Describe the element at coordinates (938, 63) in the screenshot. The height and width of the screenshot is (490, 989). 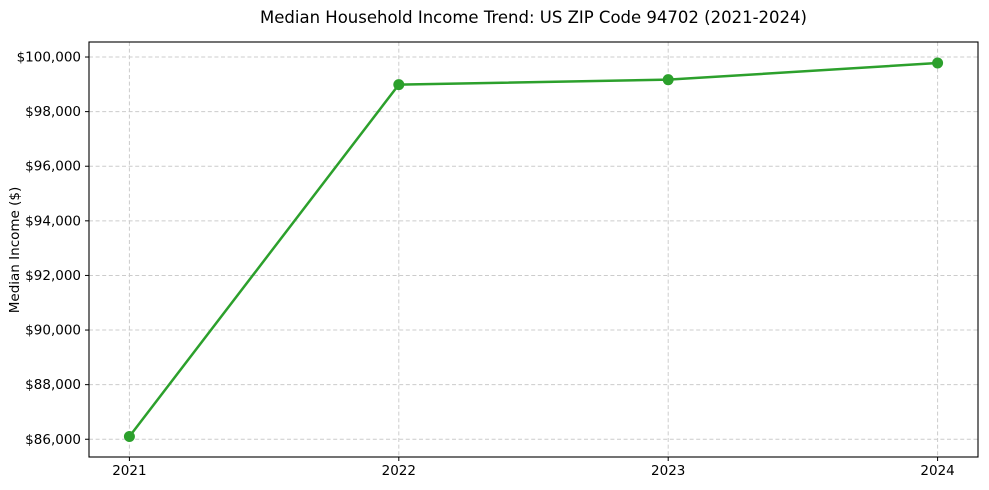
I see `data-point-2024` at that location.